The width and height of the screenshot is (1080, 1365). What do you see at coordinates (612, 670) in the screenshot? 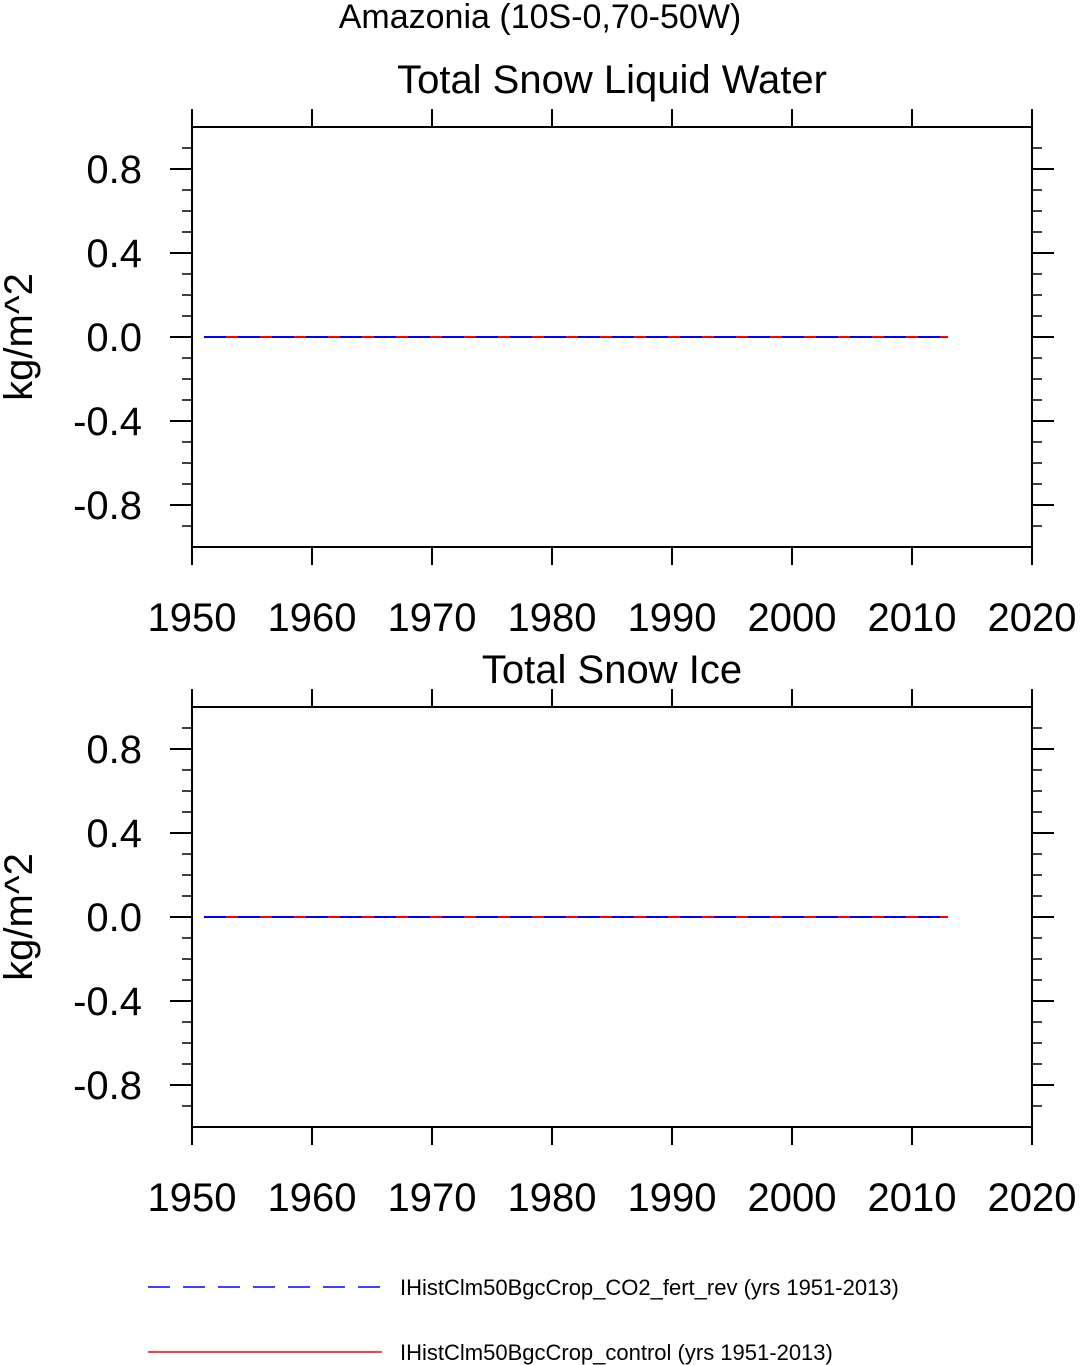
I see `chart-title: Total Snow Ice` at bounding box center [612, 670].